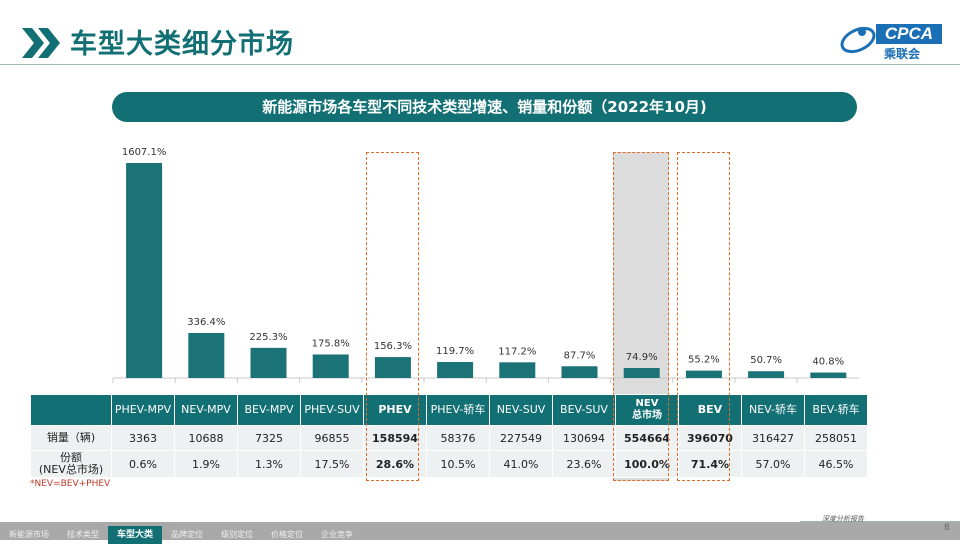  Describe the element at coordinates (710, 464) in the screenshot. I see `table-cell: 71.4%` at that location.